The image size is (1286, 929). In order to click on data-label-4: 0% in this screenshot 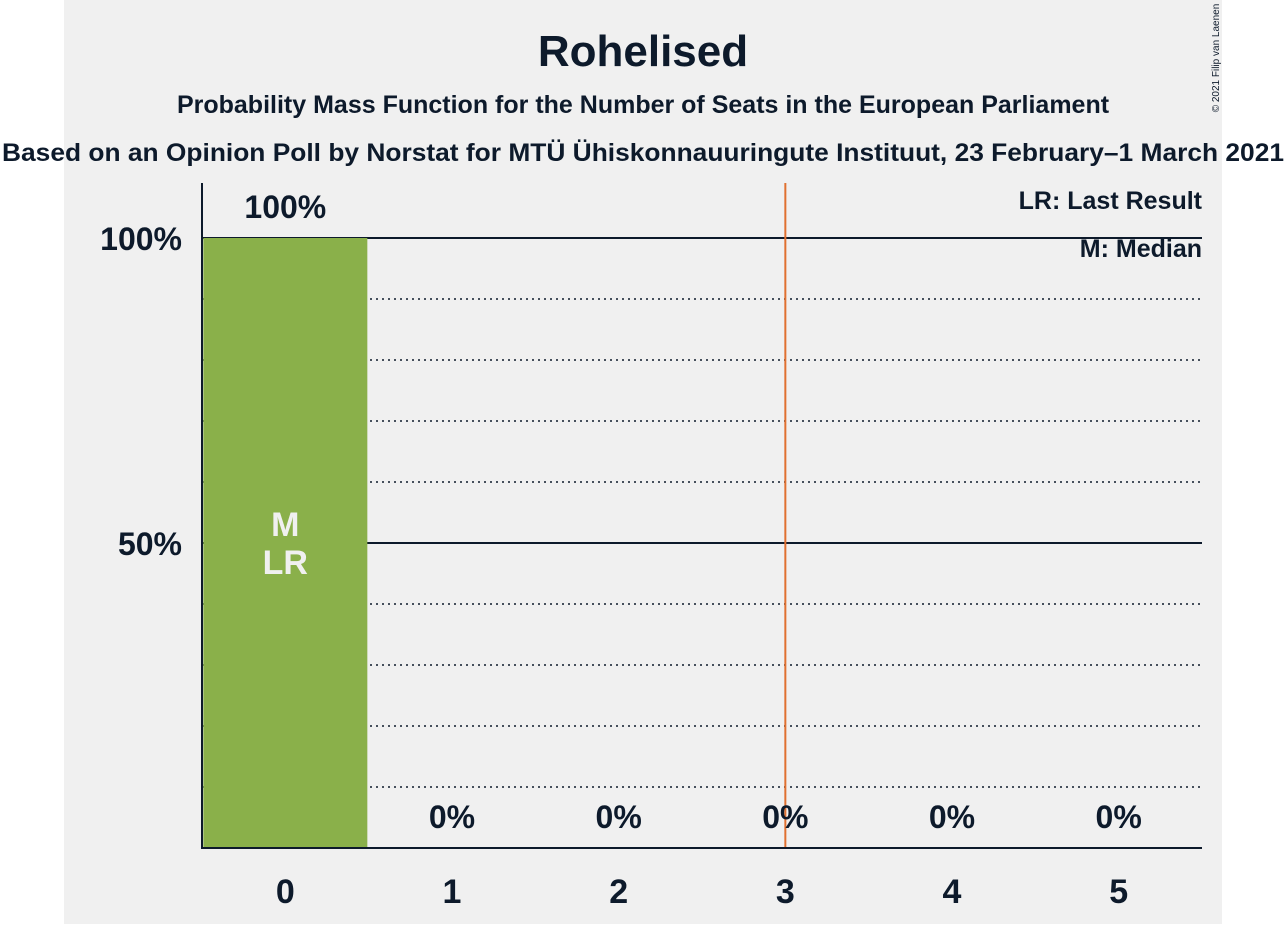, I will do `click(952, 817)`.